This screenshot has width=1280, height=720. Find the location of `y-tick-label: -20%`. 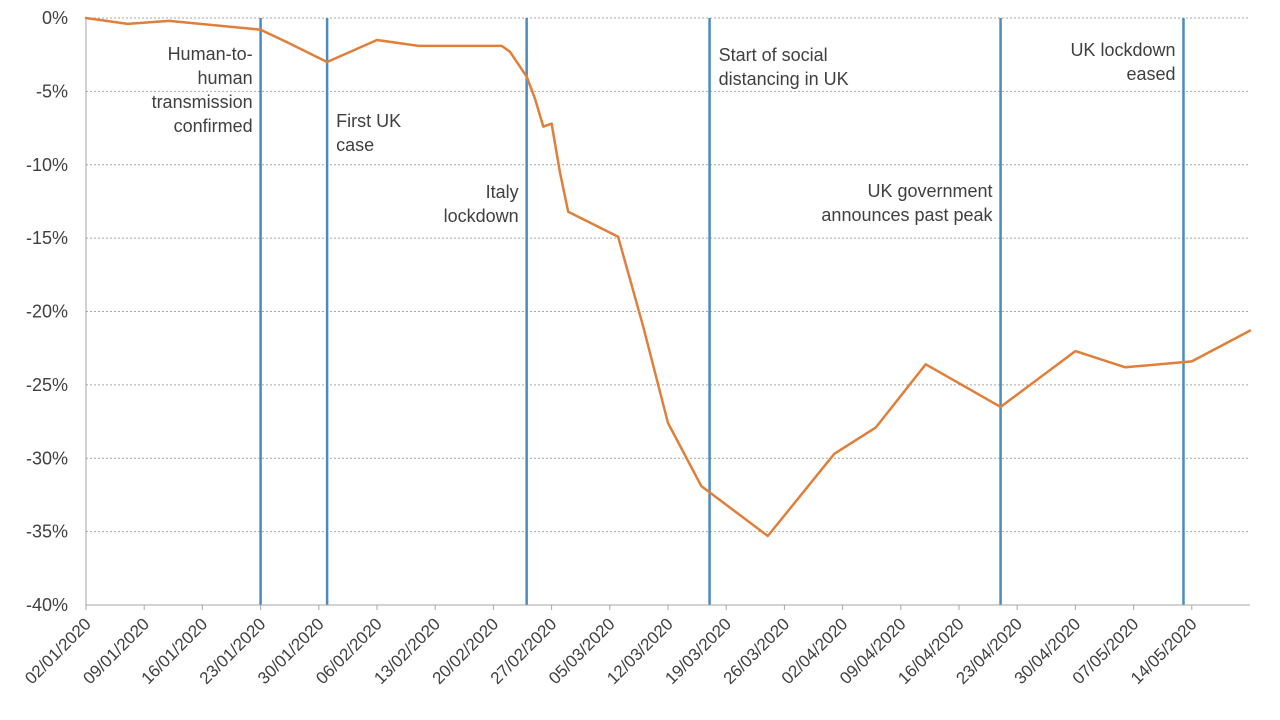

y-tick-label: -20% is located at coordinates (47, 312).